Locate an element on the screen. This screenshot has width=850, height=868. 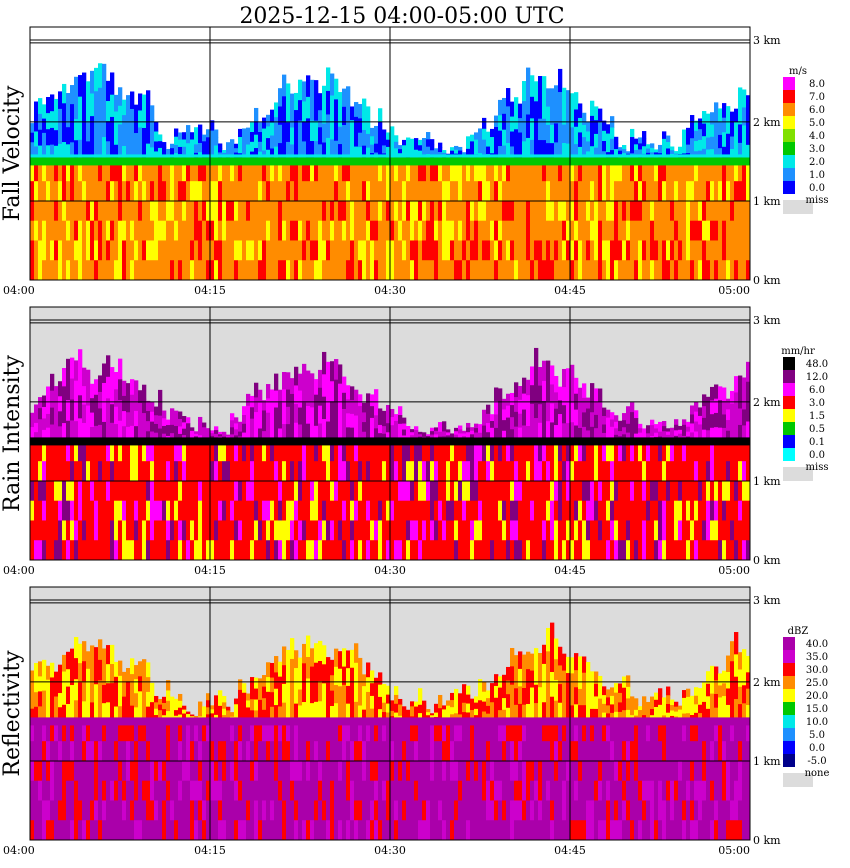
legend-label: 4.0 is located at coordinates (817, 136).